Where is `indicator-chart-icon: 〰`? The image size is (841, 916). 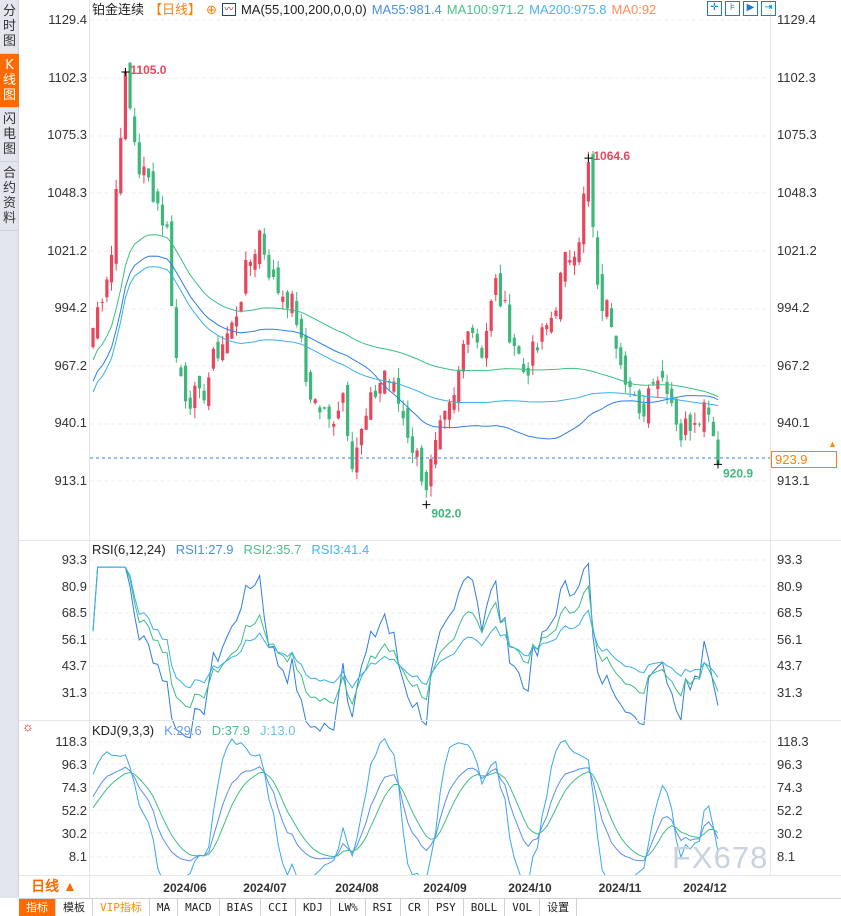 indicator-chart-icon: 〰 is located at coordinates (228, 9).